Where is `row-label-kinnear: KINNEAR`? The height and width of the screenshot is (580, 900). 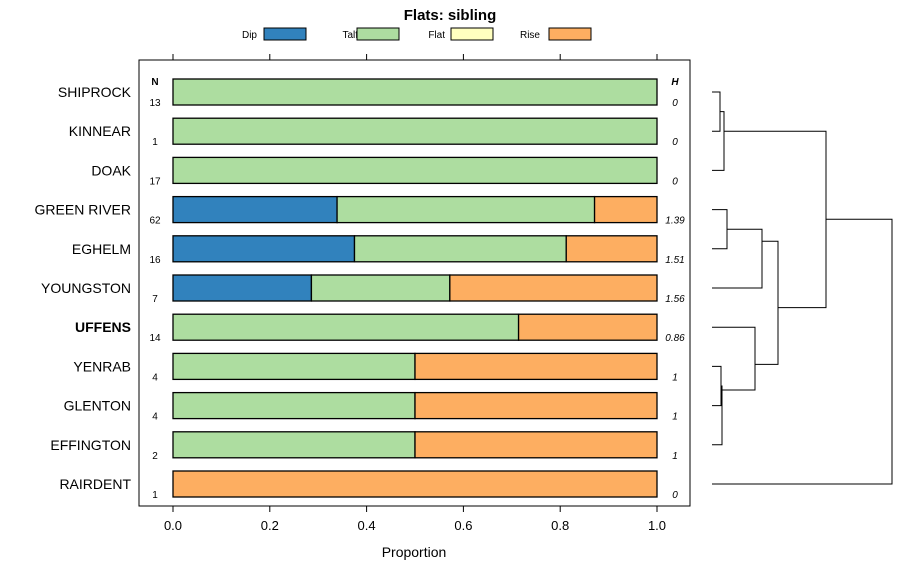 row-label-kinnear: KINNEAR is located at coordinates (100, 131).